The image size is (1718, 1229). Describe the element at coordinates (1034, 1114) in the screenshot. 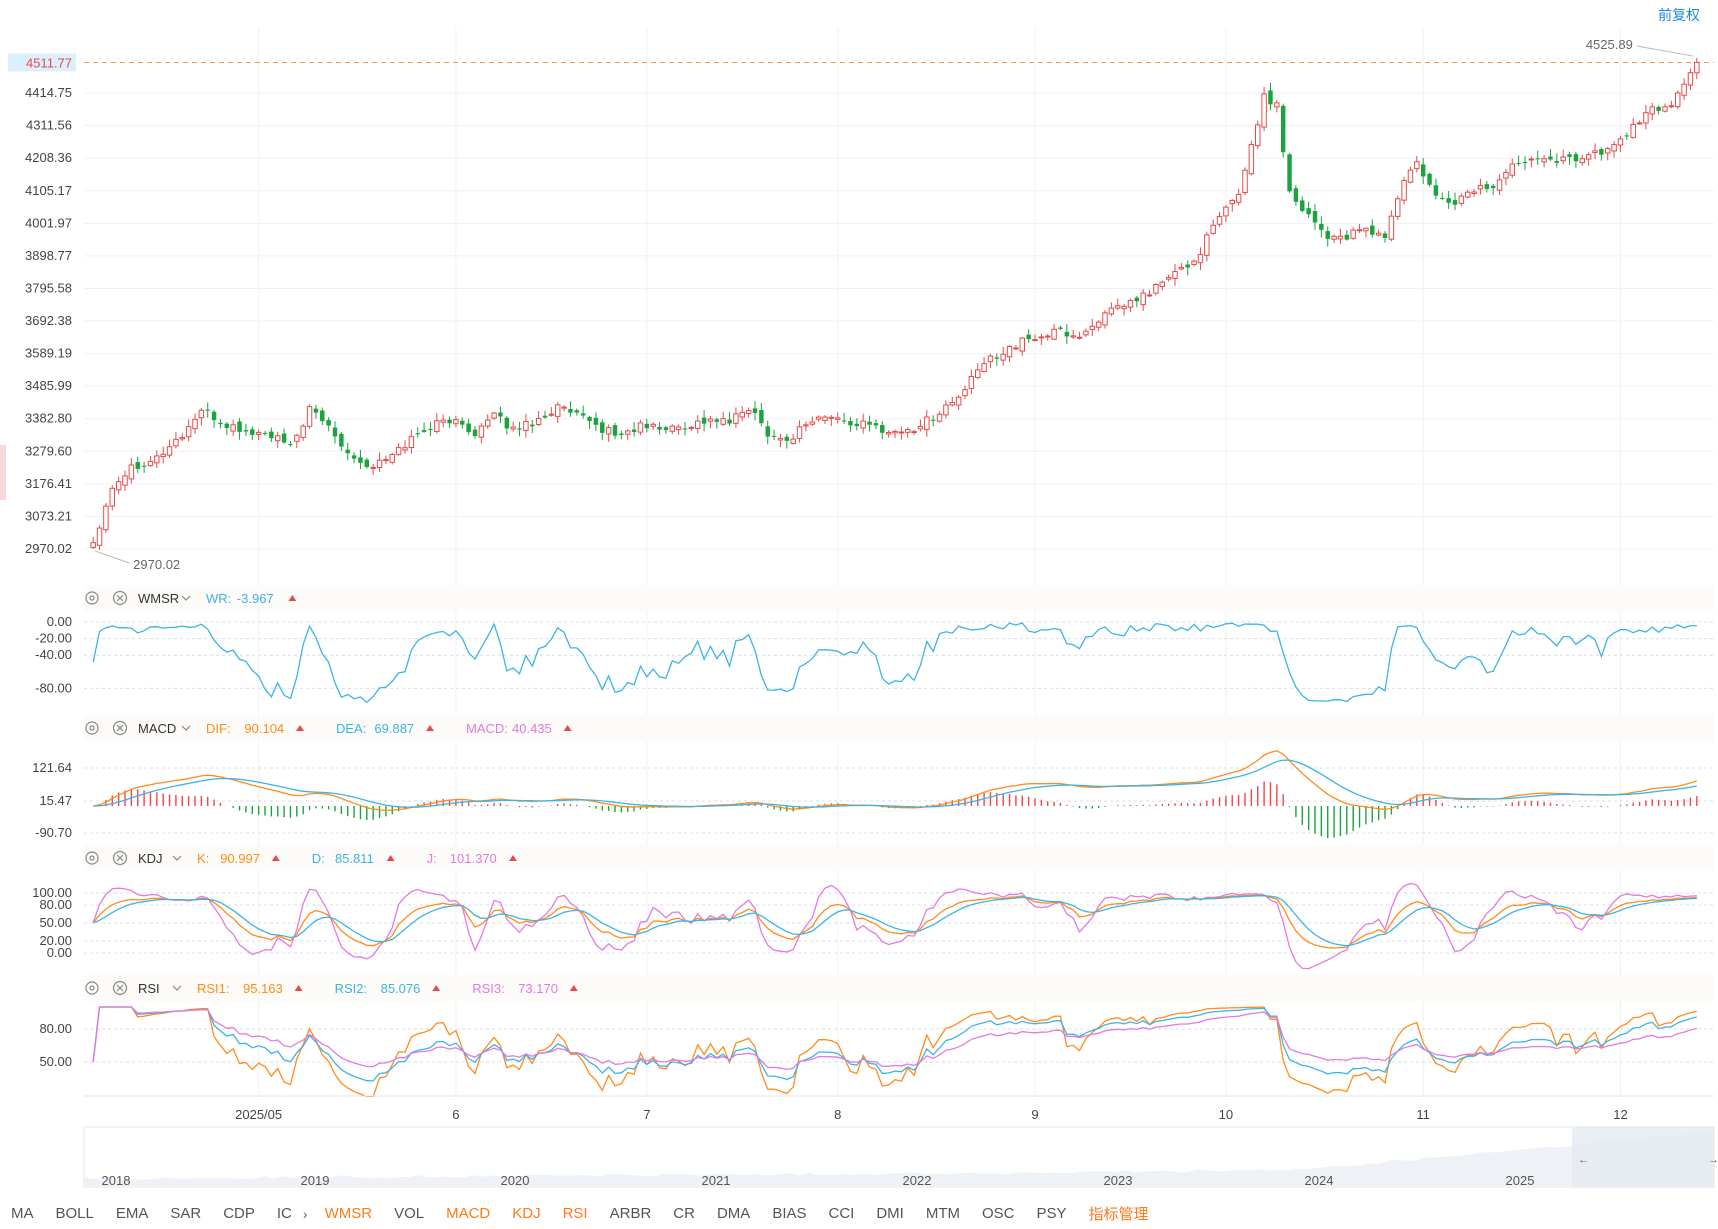

I see `date-tick-label: 9` at that location.